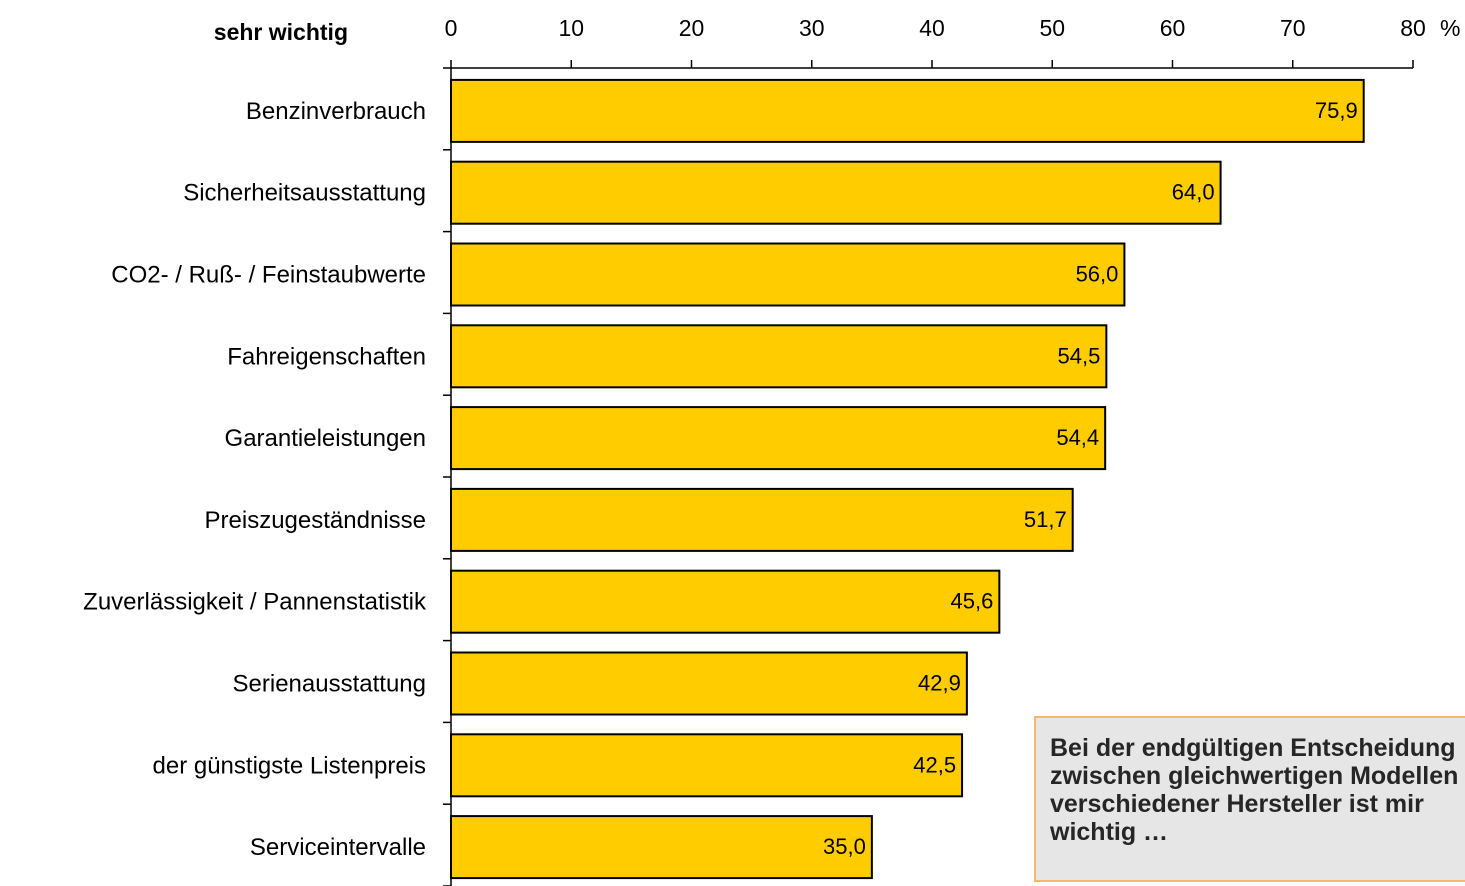  I want to click on data-label: 56,0, so click(1097, 274).